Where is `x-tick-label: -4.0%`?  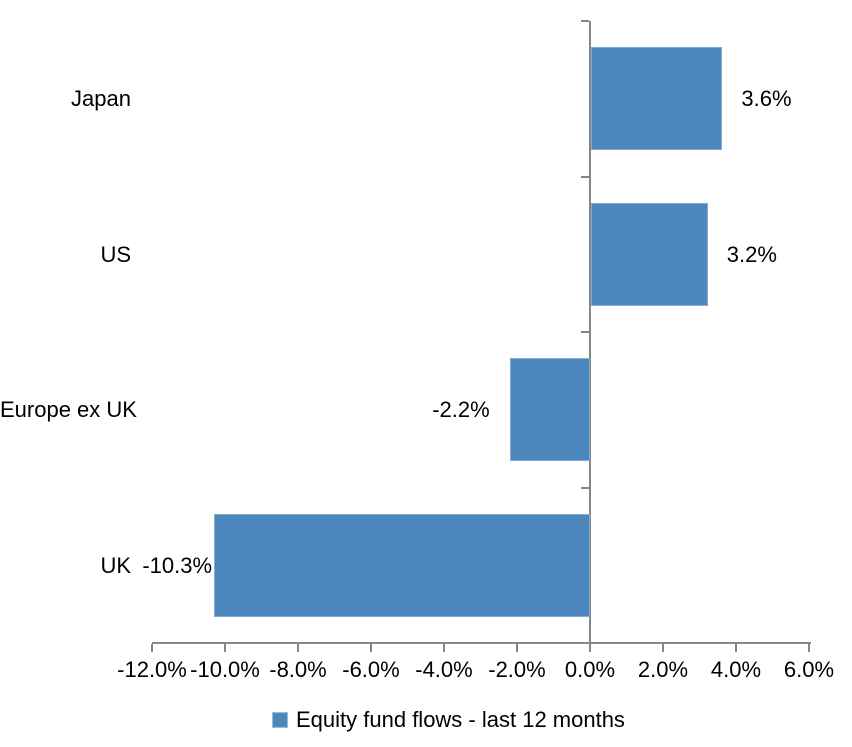 x-tick-label: -4.0% is located at coordinates (444, 669).